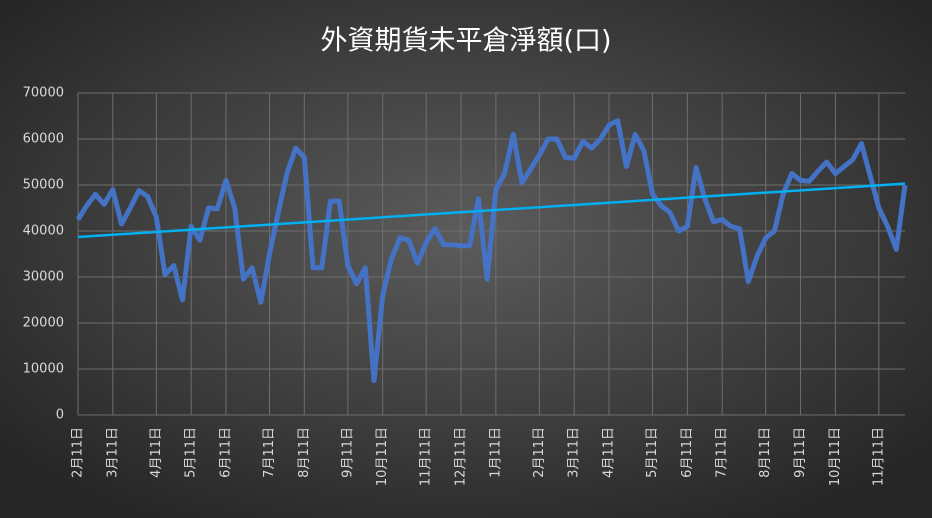 Image resolution: width=932 pixels, height=518 pixels. What do you see at coordinates (60, 415) in the screenshot?
I see `y-tick-label: 0` at bounding box center [60, 415].